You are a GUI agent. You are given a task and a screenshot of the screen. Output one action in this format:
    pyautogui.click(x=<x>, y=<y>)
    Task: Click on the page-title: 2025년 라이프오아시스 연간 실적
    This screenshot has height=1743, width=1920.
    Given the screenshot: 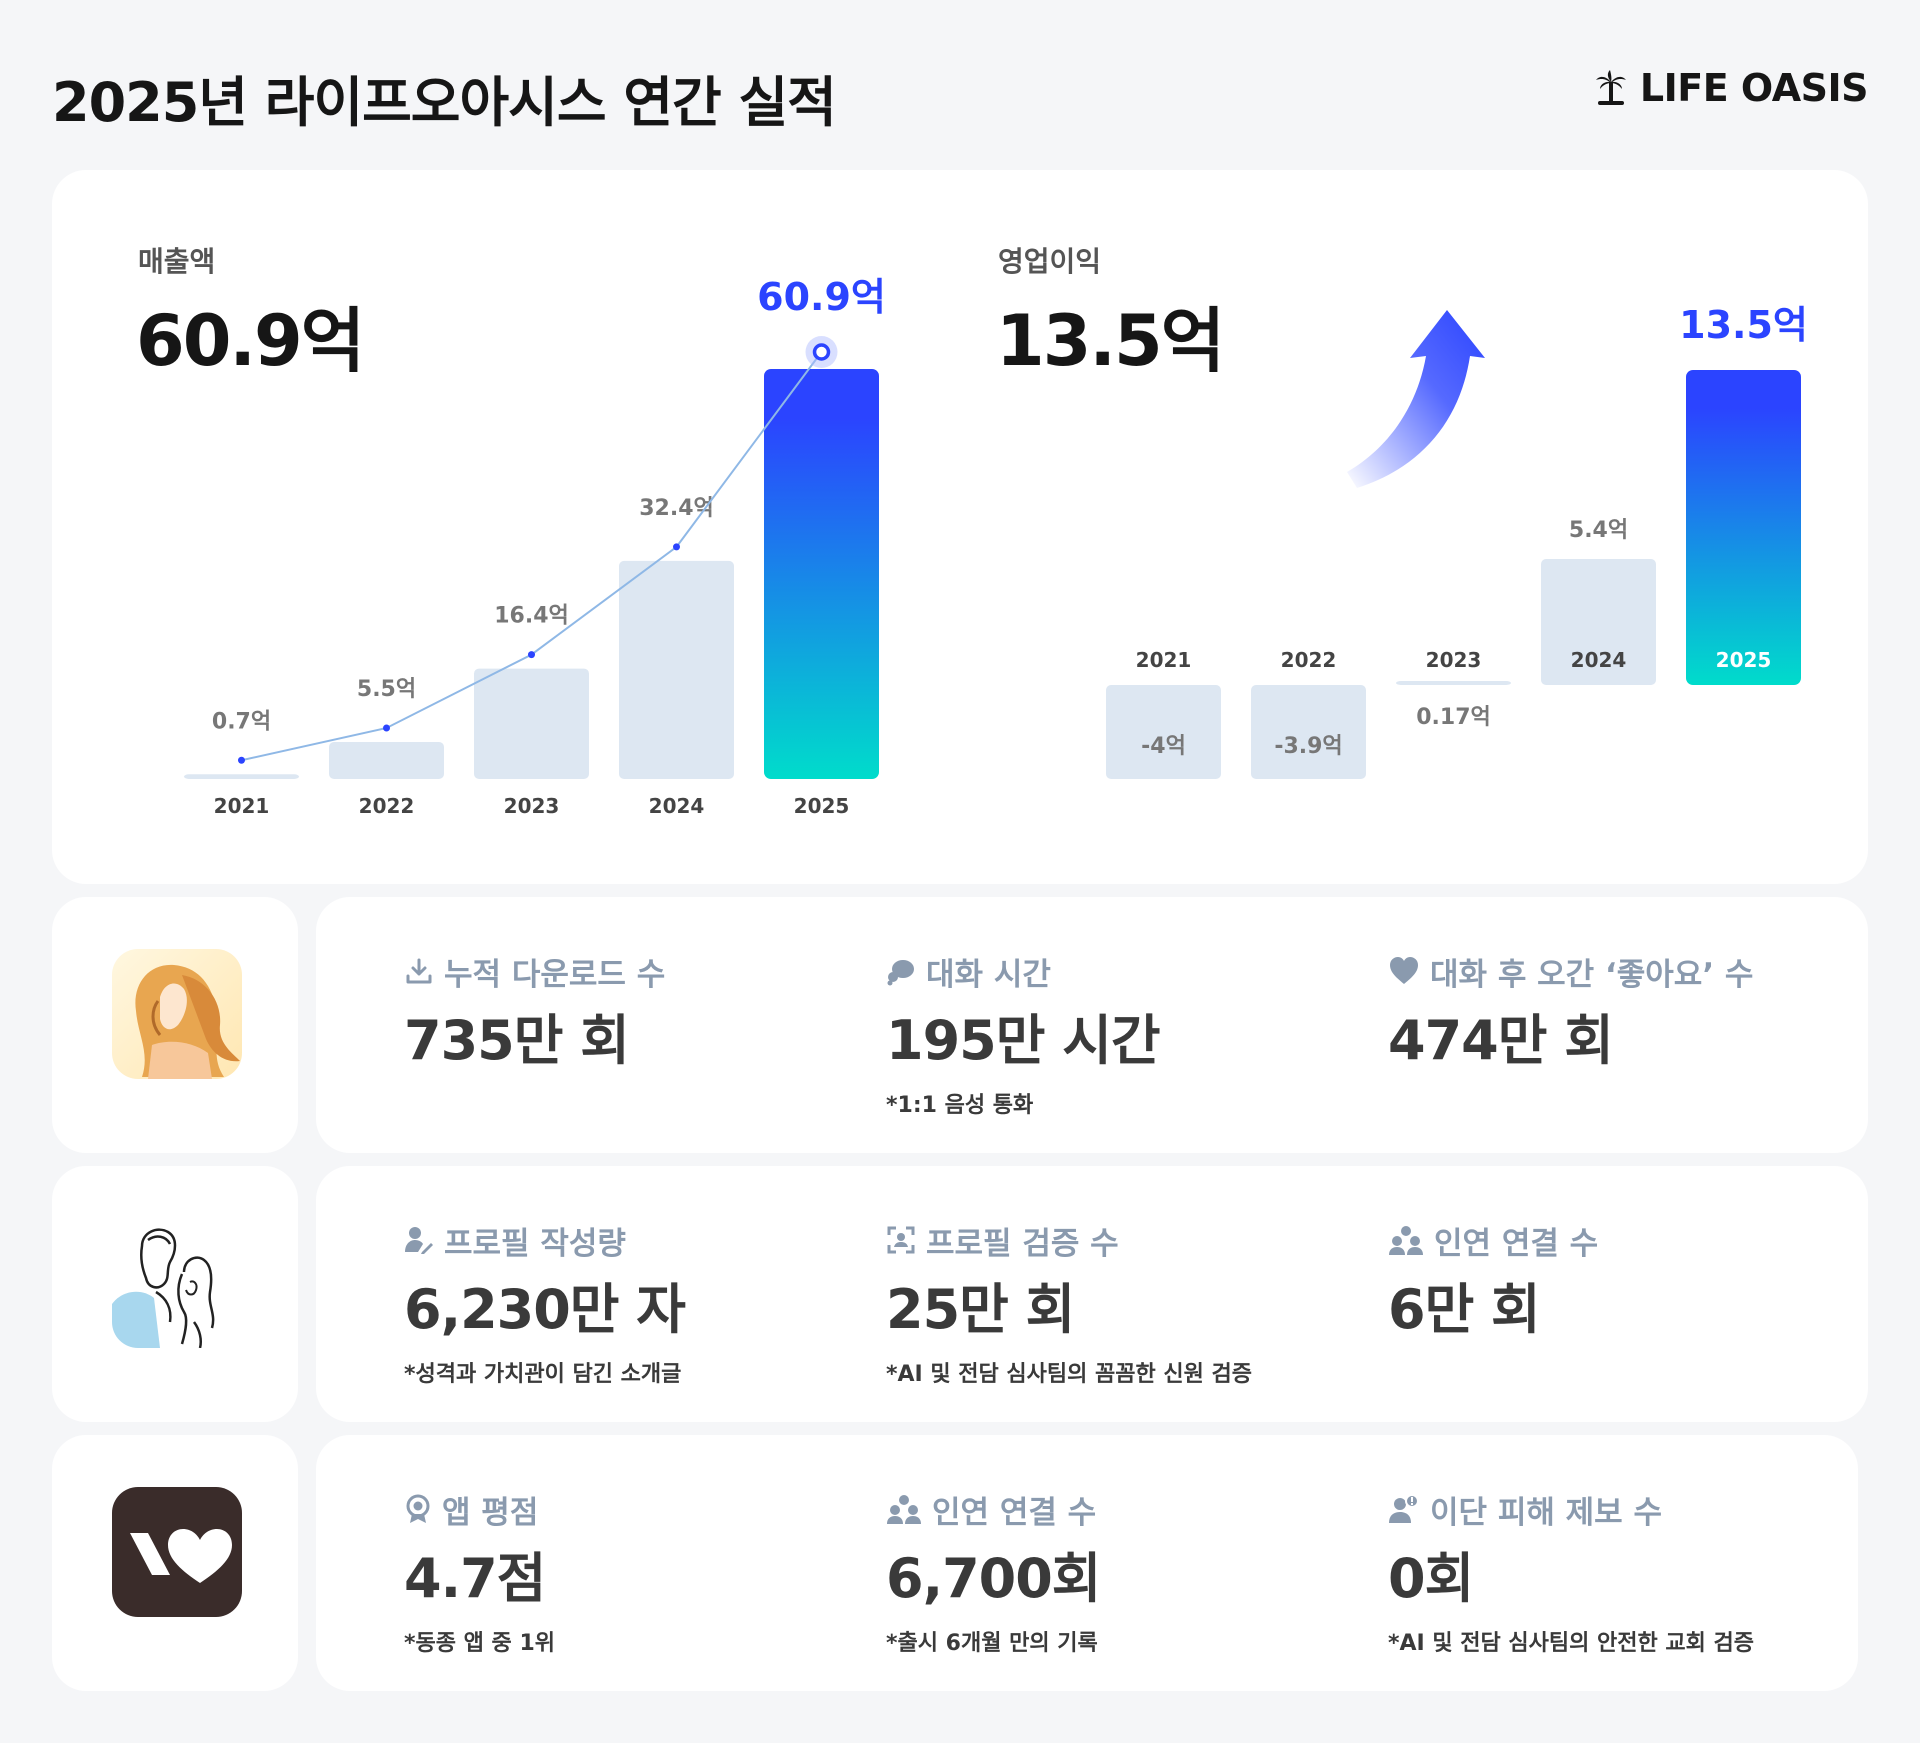 What is the action you would take?
    pyautogui.click(x=444, y=102)
    